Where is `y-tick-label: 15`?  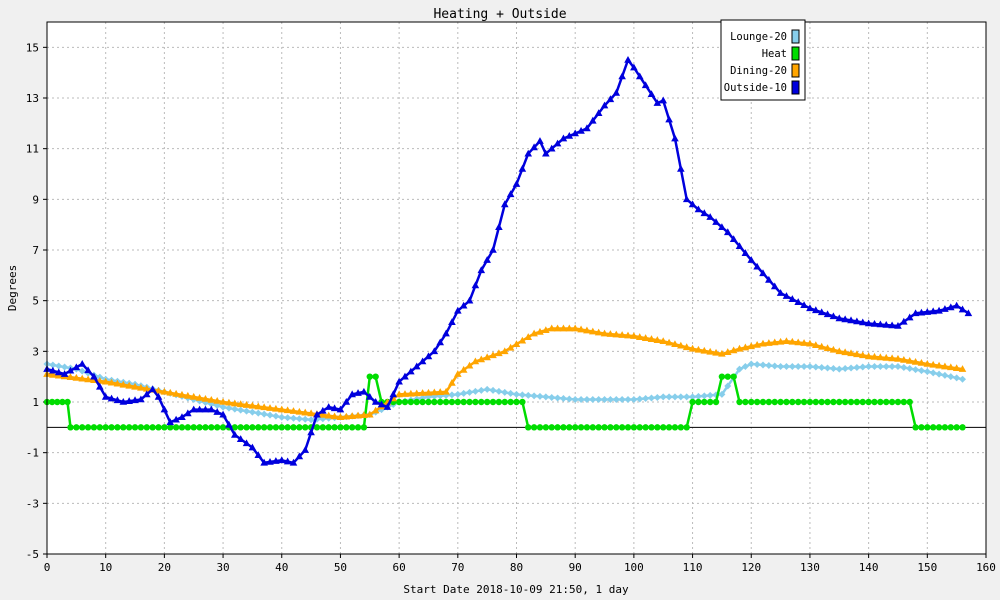
y-tick-label: 15 is located at coordinates (32, 47).